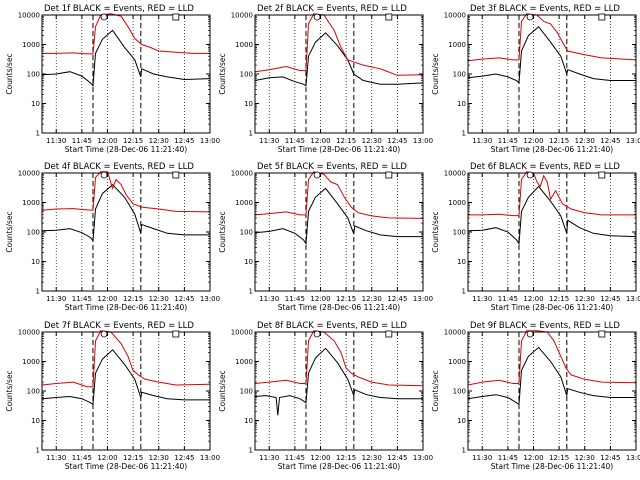  Describe the element at coordinates (119, 9) in the screenshot. I see `panel-title: Det 1f BLACK = Events, RED = LLD` at that location.